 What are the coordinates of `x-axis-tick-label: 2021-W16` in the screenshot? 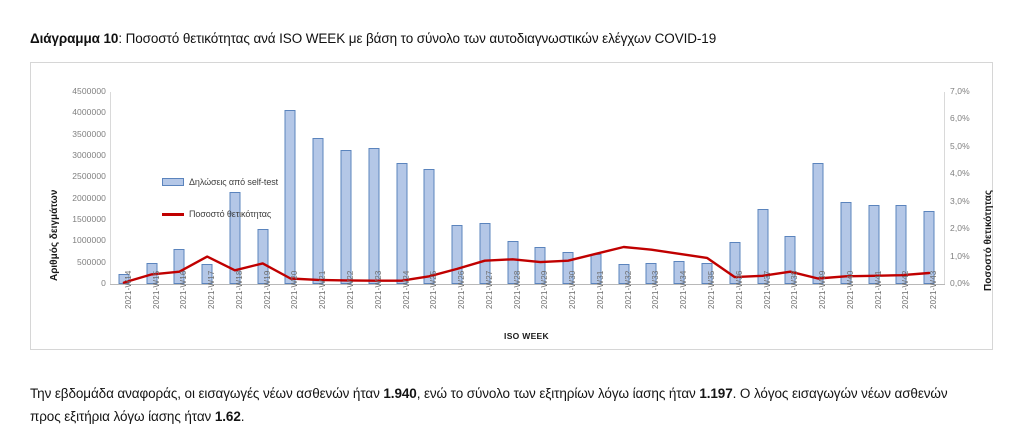 It's located at (184, 289).